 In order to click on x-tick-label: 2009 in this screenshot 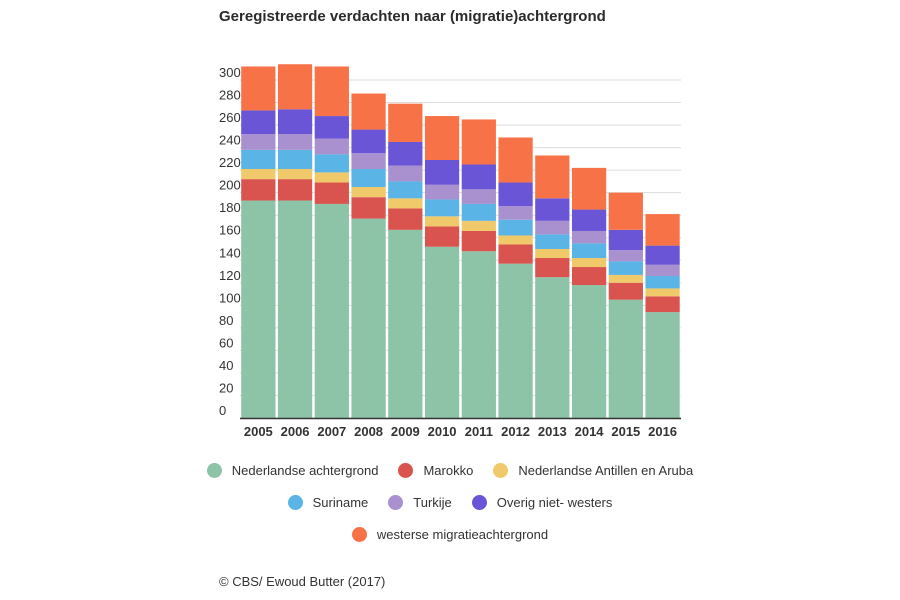, I will do `click(405, 431)`.